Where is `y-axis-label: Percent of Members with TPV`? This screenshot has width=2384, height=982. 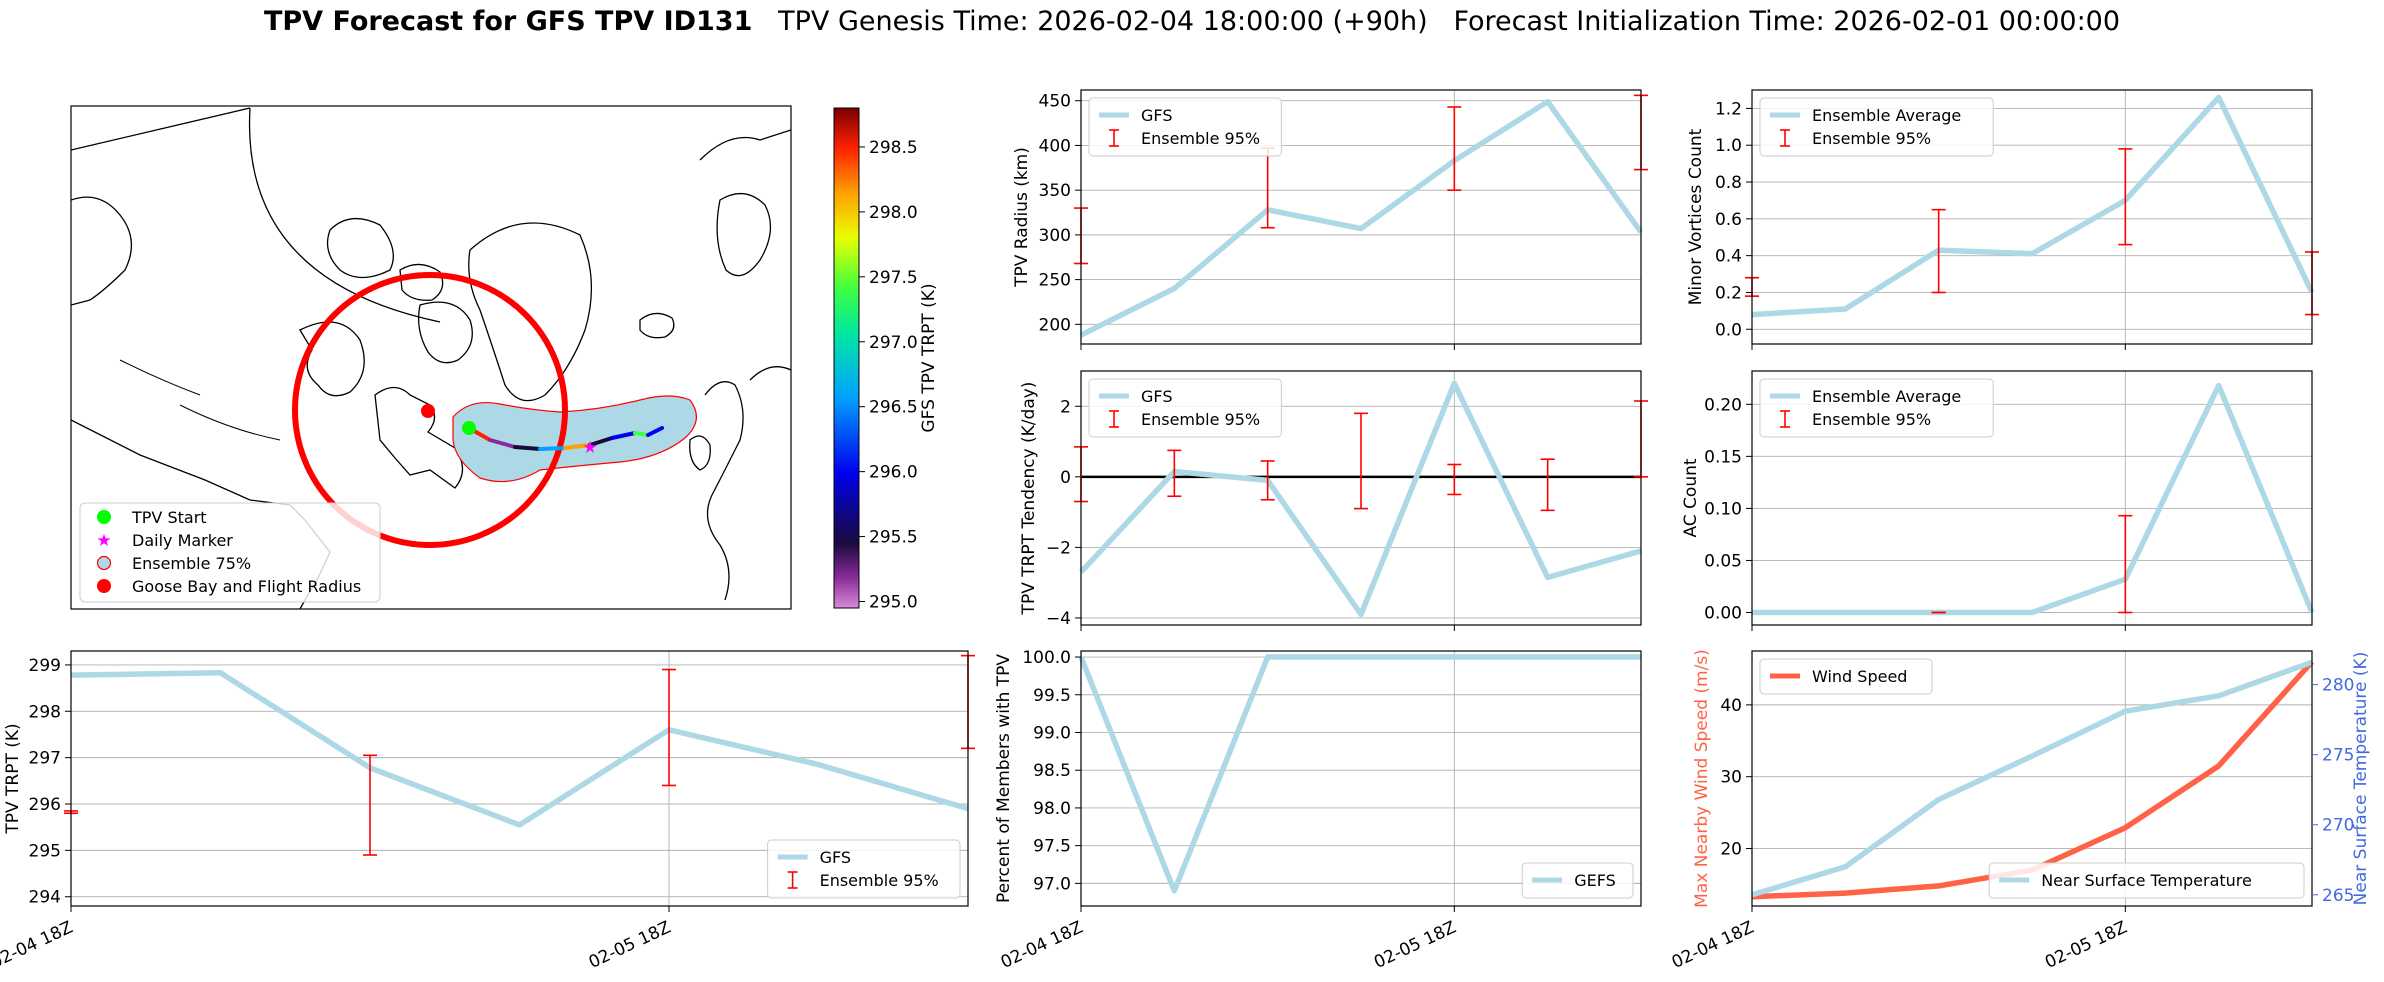
y-axis-label: Percent of Members with TPV is located at coordinates (1004, 778).